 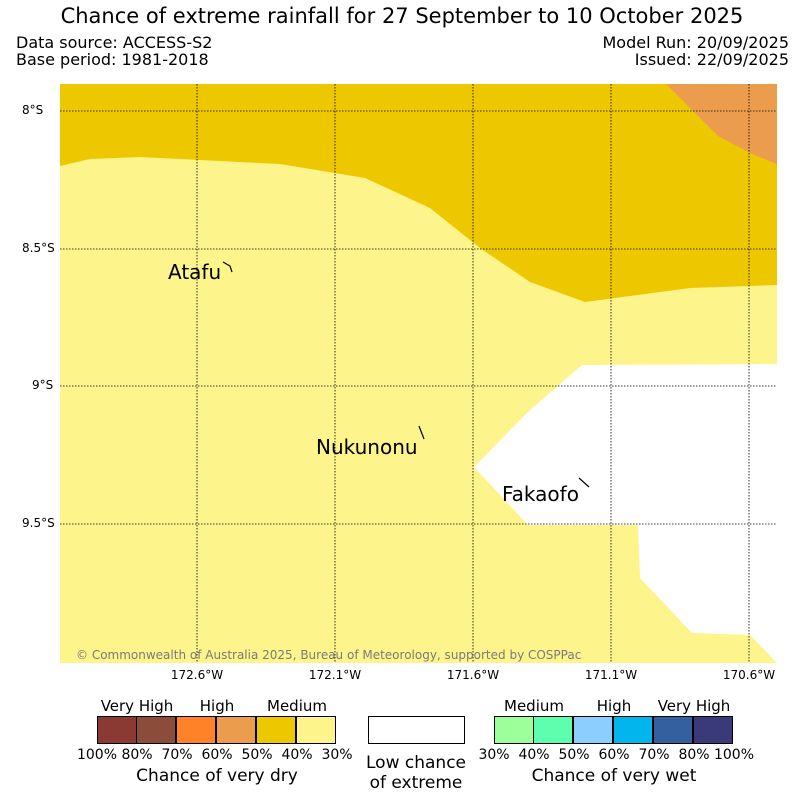 What do you see at coordinates (694, 706) in the screenshot?
I see `wet-heading-very-high: Very High` at bounding box center [694, 706].